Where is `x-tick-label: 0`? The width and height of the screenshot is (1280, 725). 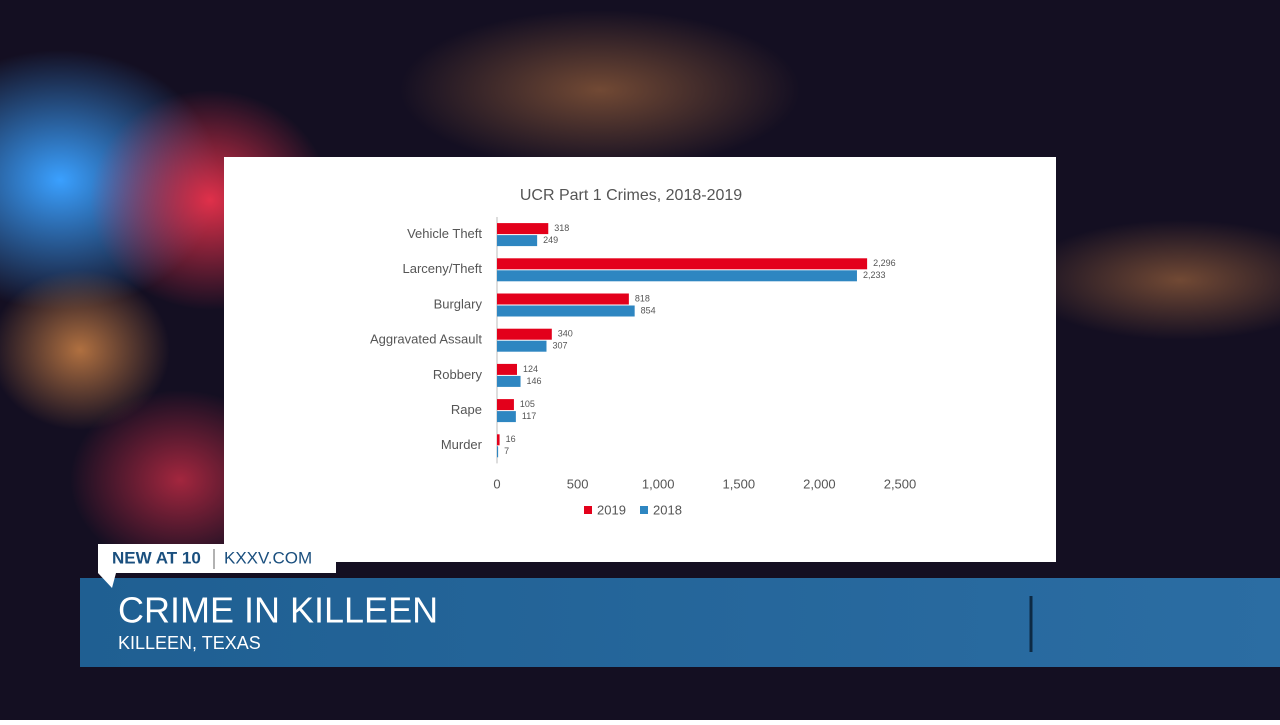
x-tick-label: 0 is located at coordinates (496, 483).